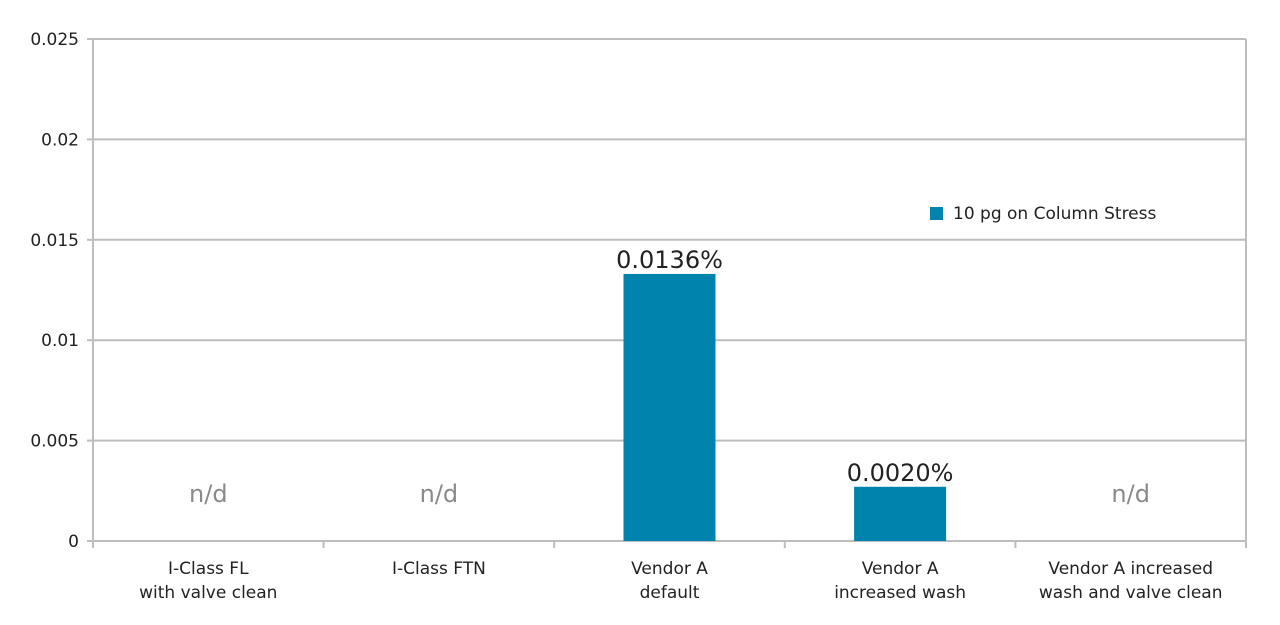 This screenshot has height=625, width=1280. I want to click on bar-data-label: 0.0136%, so click(669, 260).